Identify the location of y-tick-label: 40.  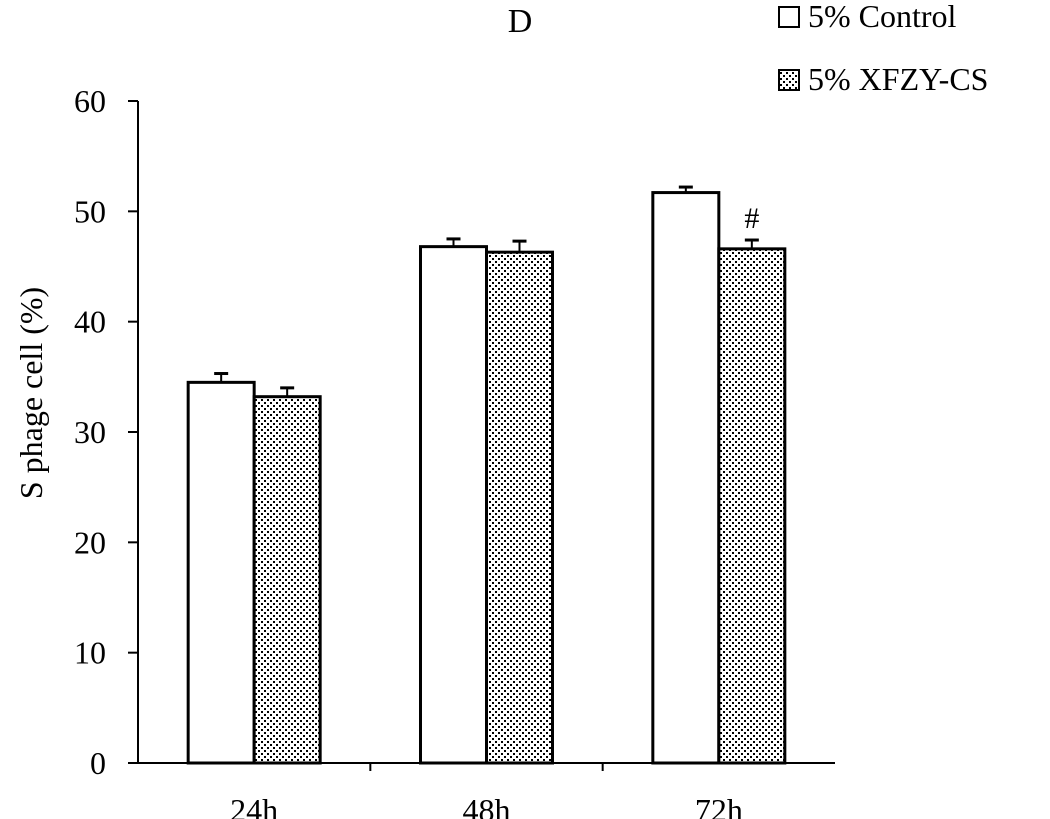
(90, 322).